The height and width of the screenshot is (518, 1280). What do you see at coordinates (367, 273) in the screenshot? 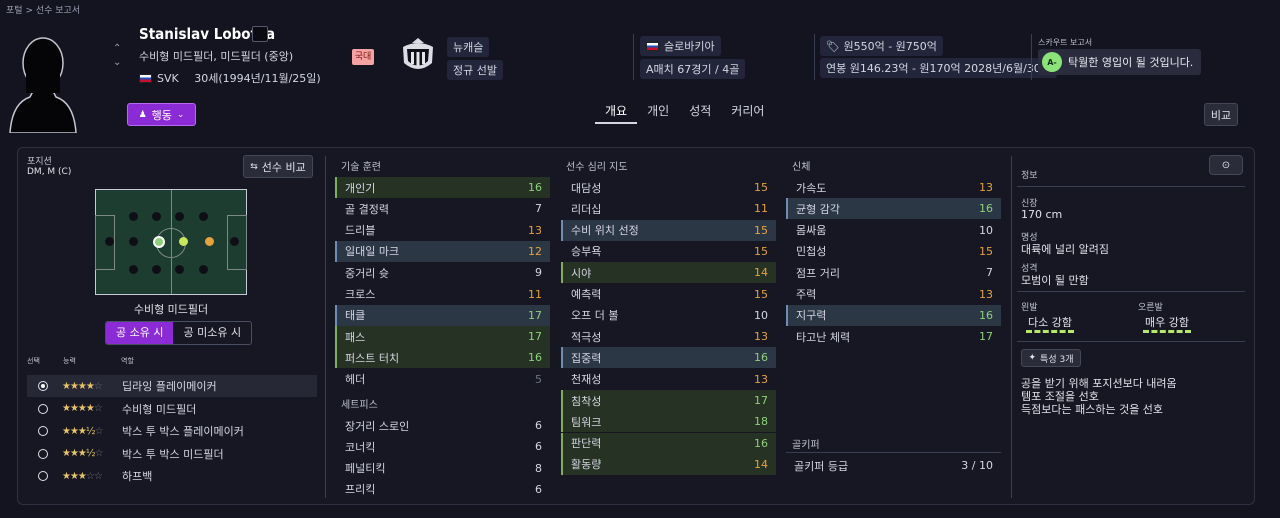
I see `attribute-name: 중거리 슛` at bounding box center [367, 273].